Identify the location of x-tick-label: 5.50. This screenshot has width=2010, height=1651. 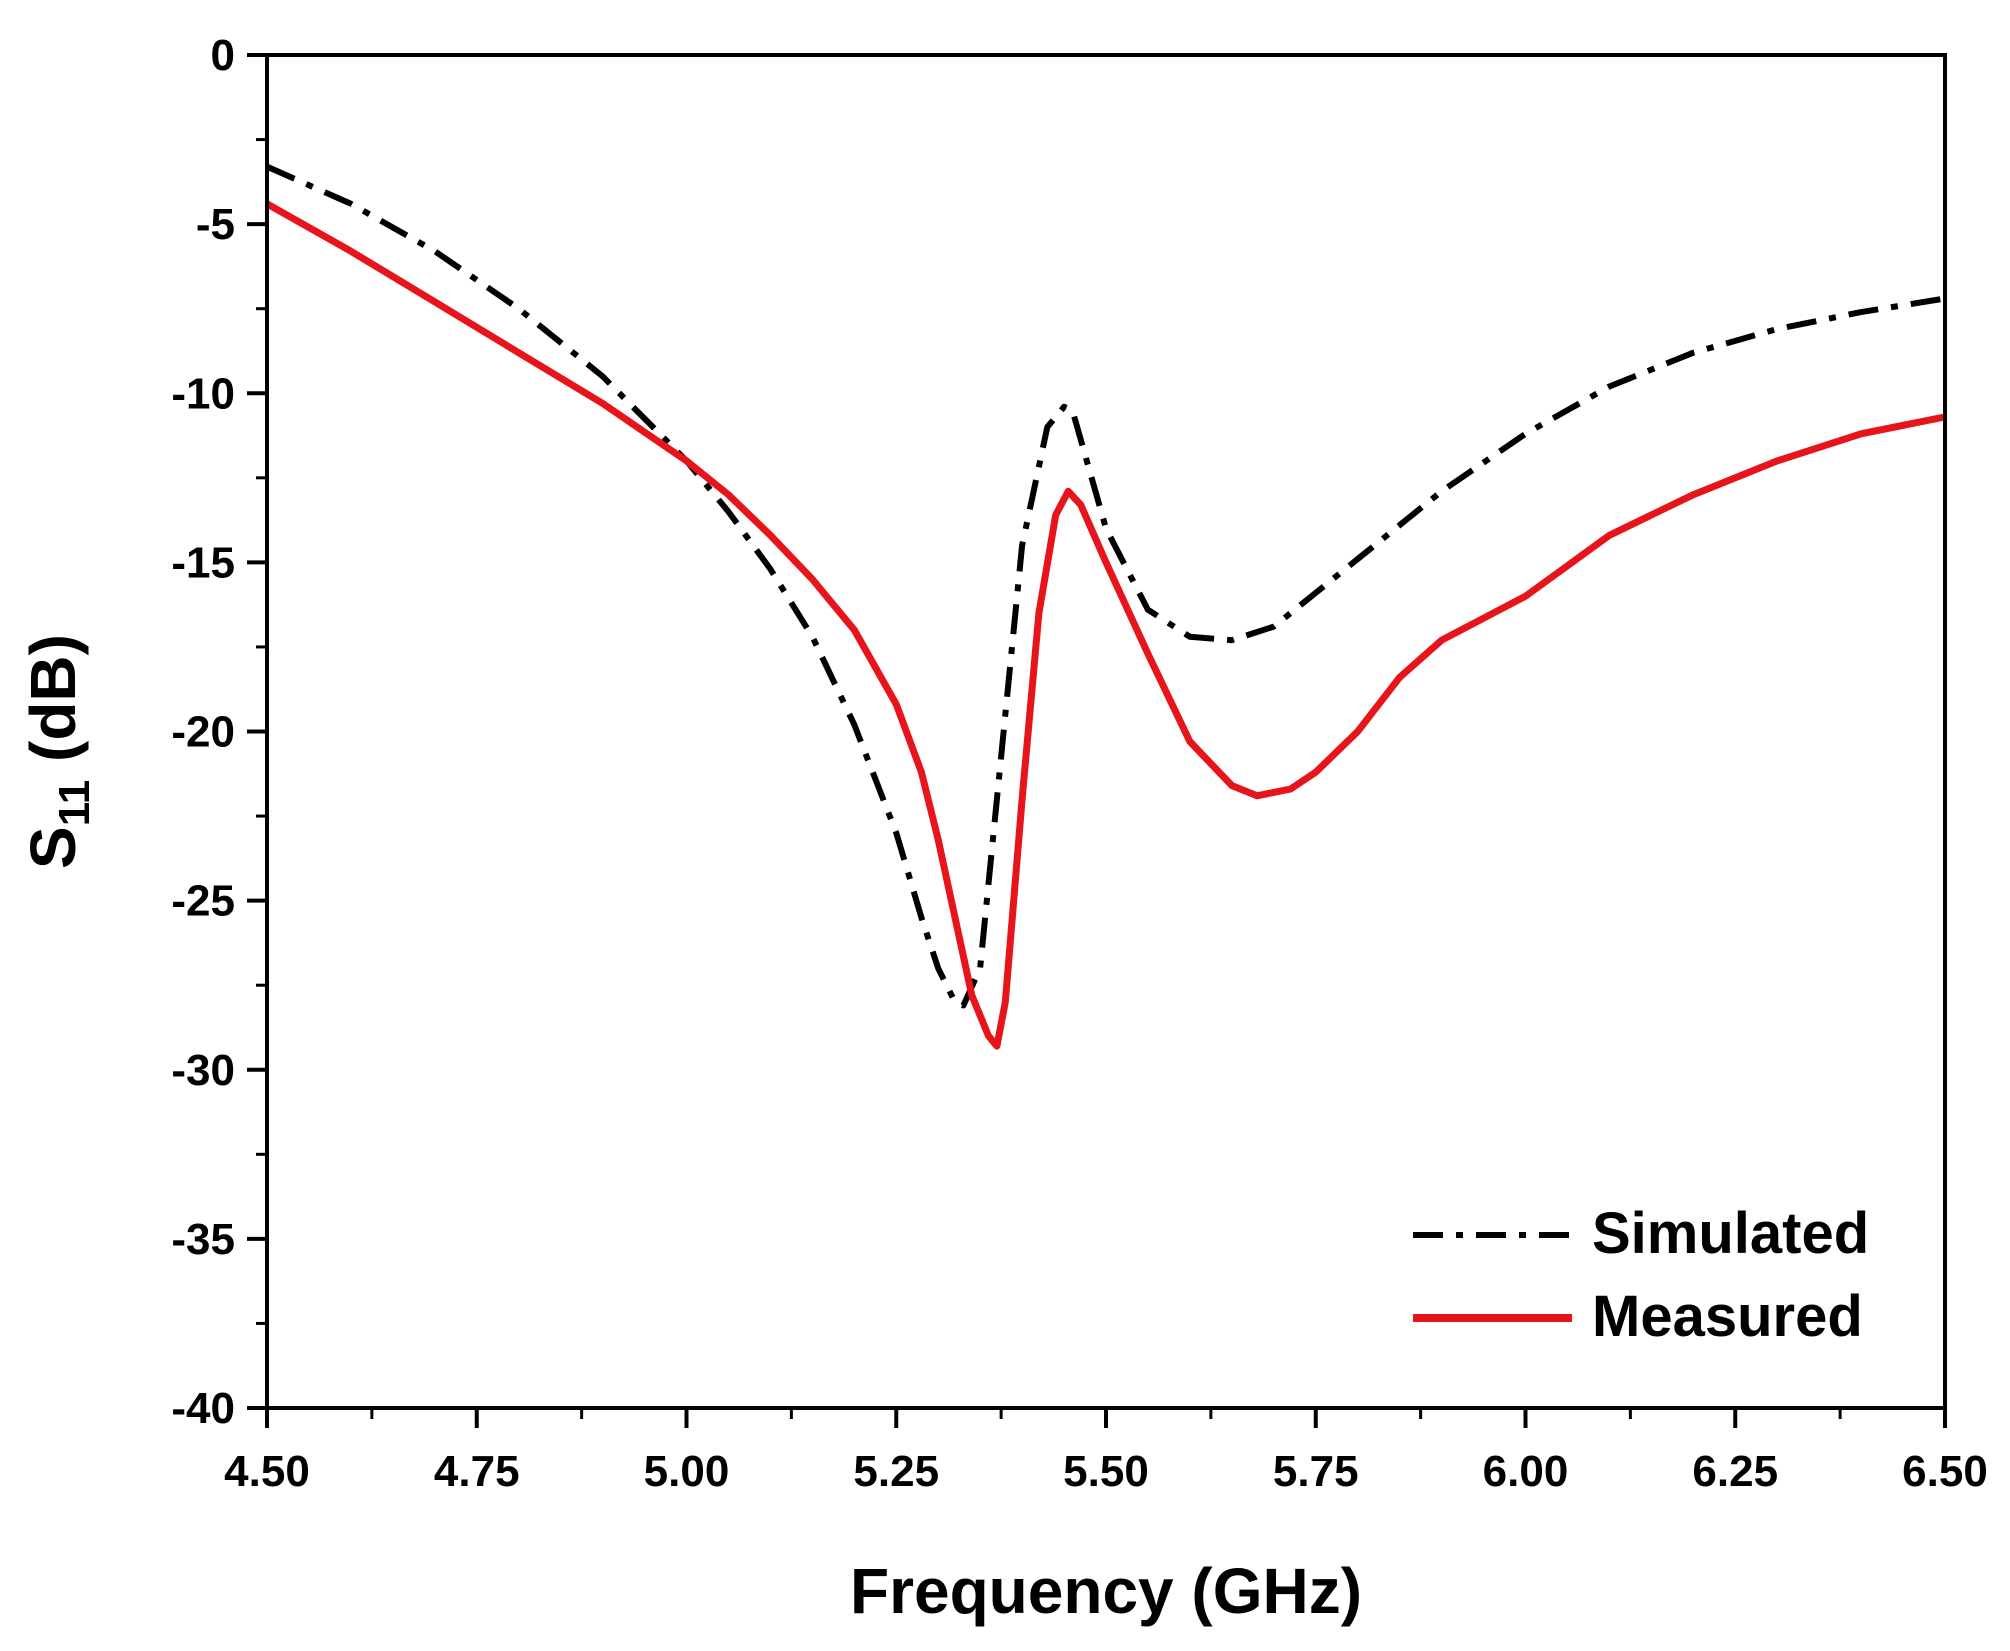
(1106, 1471).